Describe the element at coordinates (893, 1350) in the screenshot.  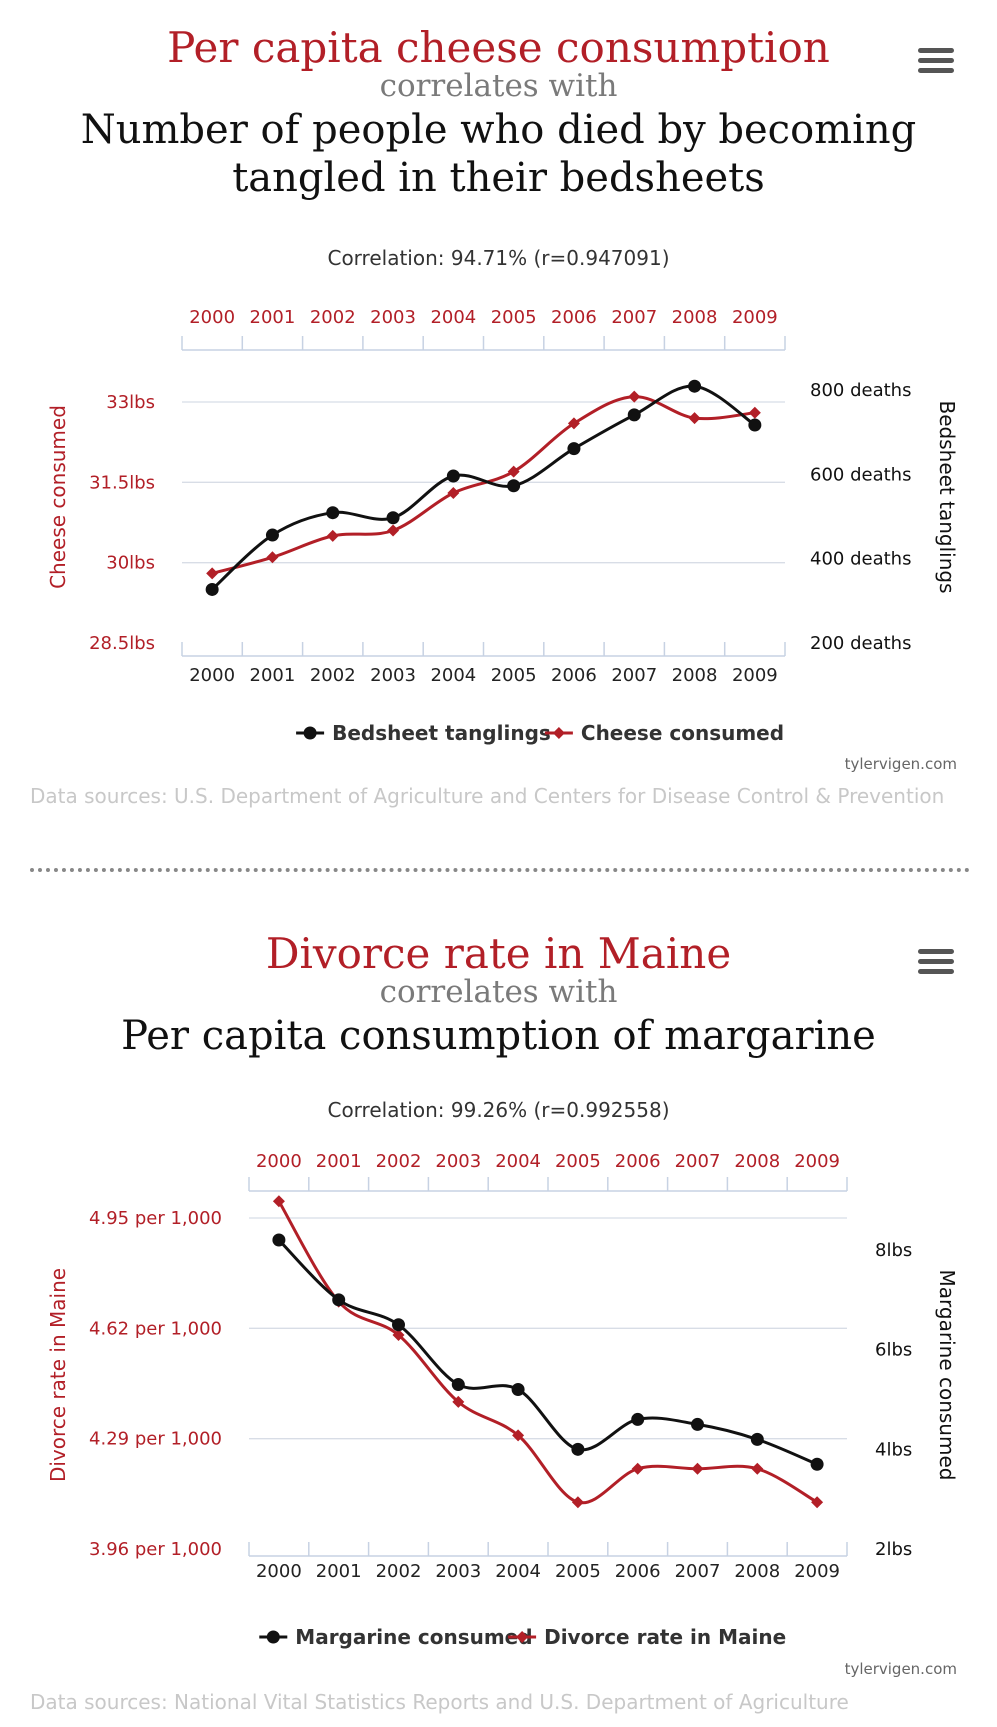
I see `y-right-tick-label: 6lbs` at that location.